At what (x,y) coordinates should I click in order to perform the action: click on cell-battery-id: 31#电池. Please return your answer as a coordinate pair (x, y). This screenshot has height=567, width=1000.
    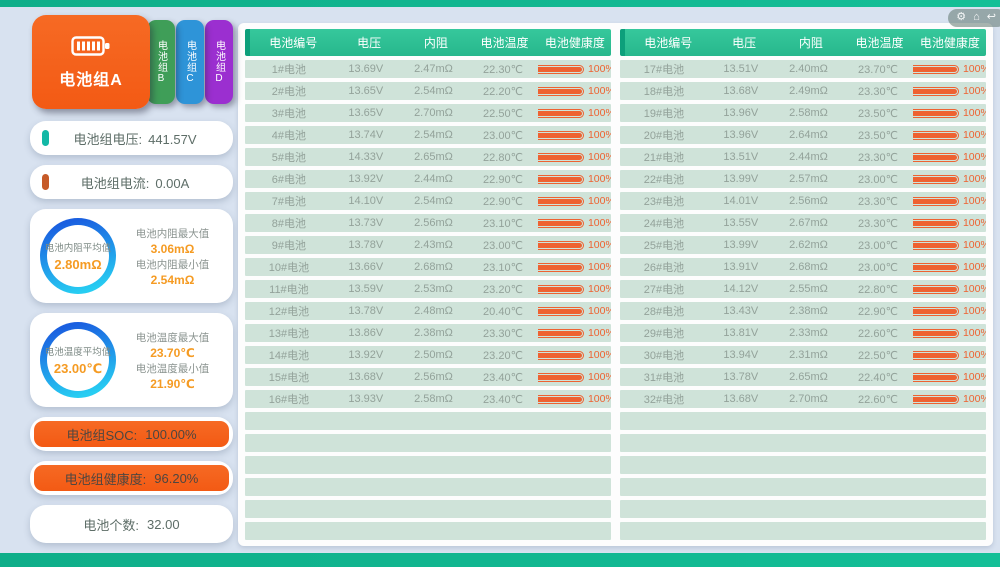
    Looking at the image, I should click on (664, 378).